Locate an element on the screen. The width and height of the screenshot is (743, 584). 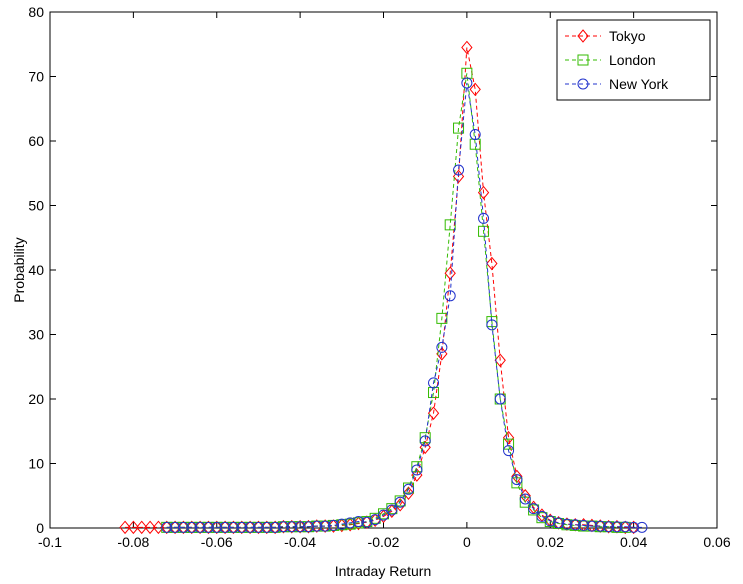
y-tick-label: 0 is located at coordinates (40, 528).